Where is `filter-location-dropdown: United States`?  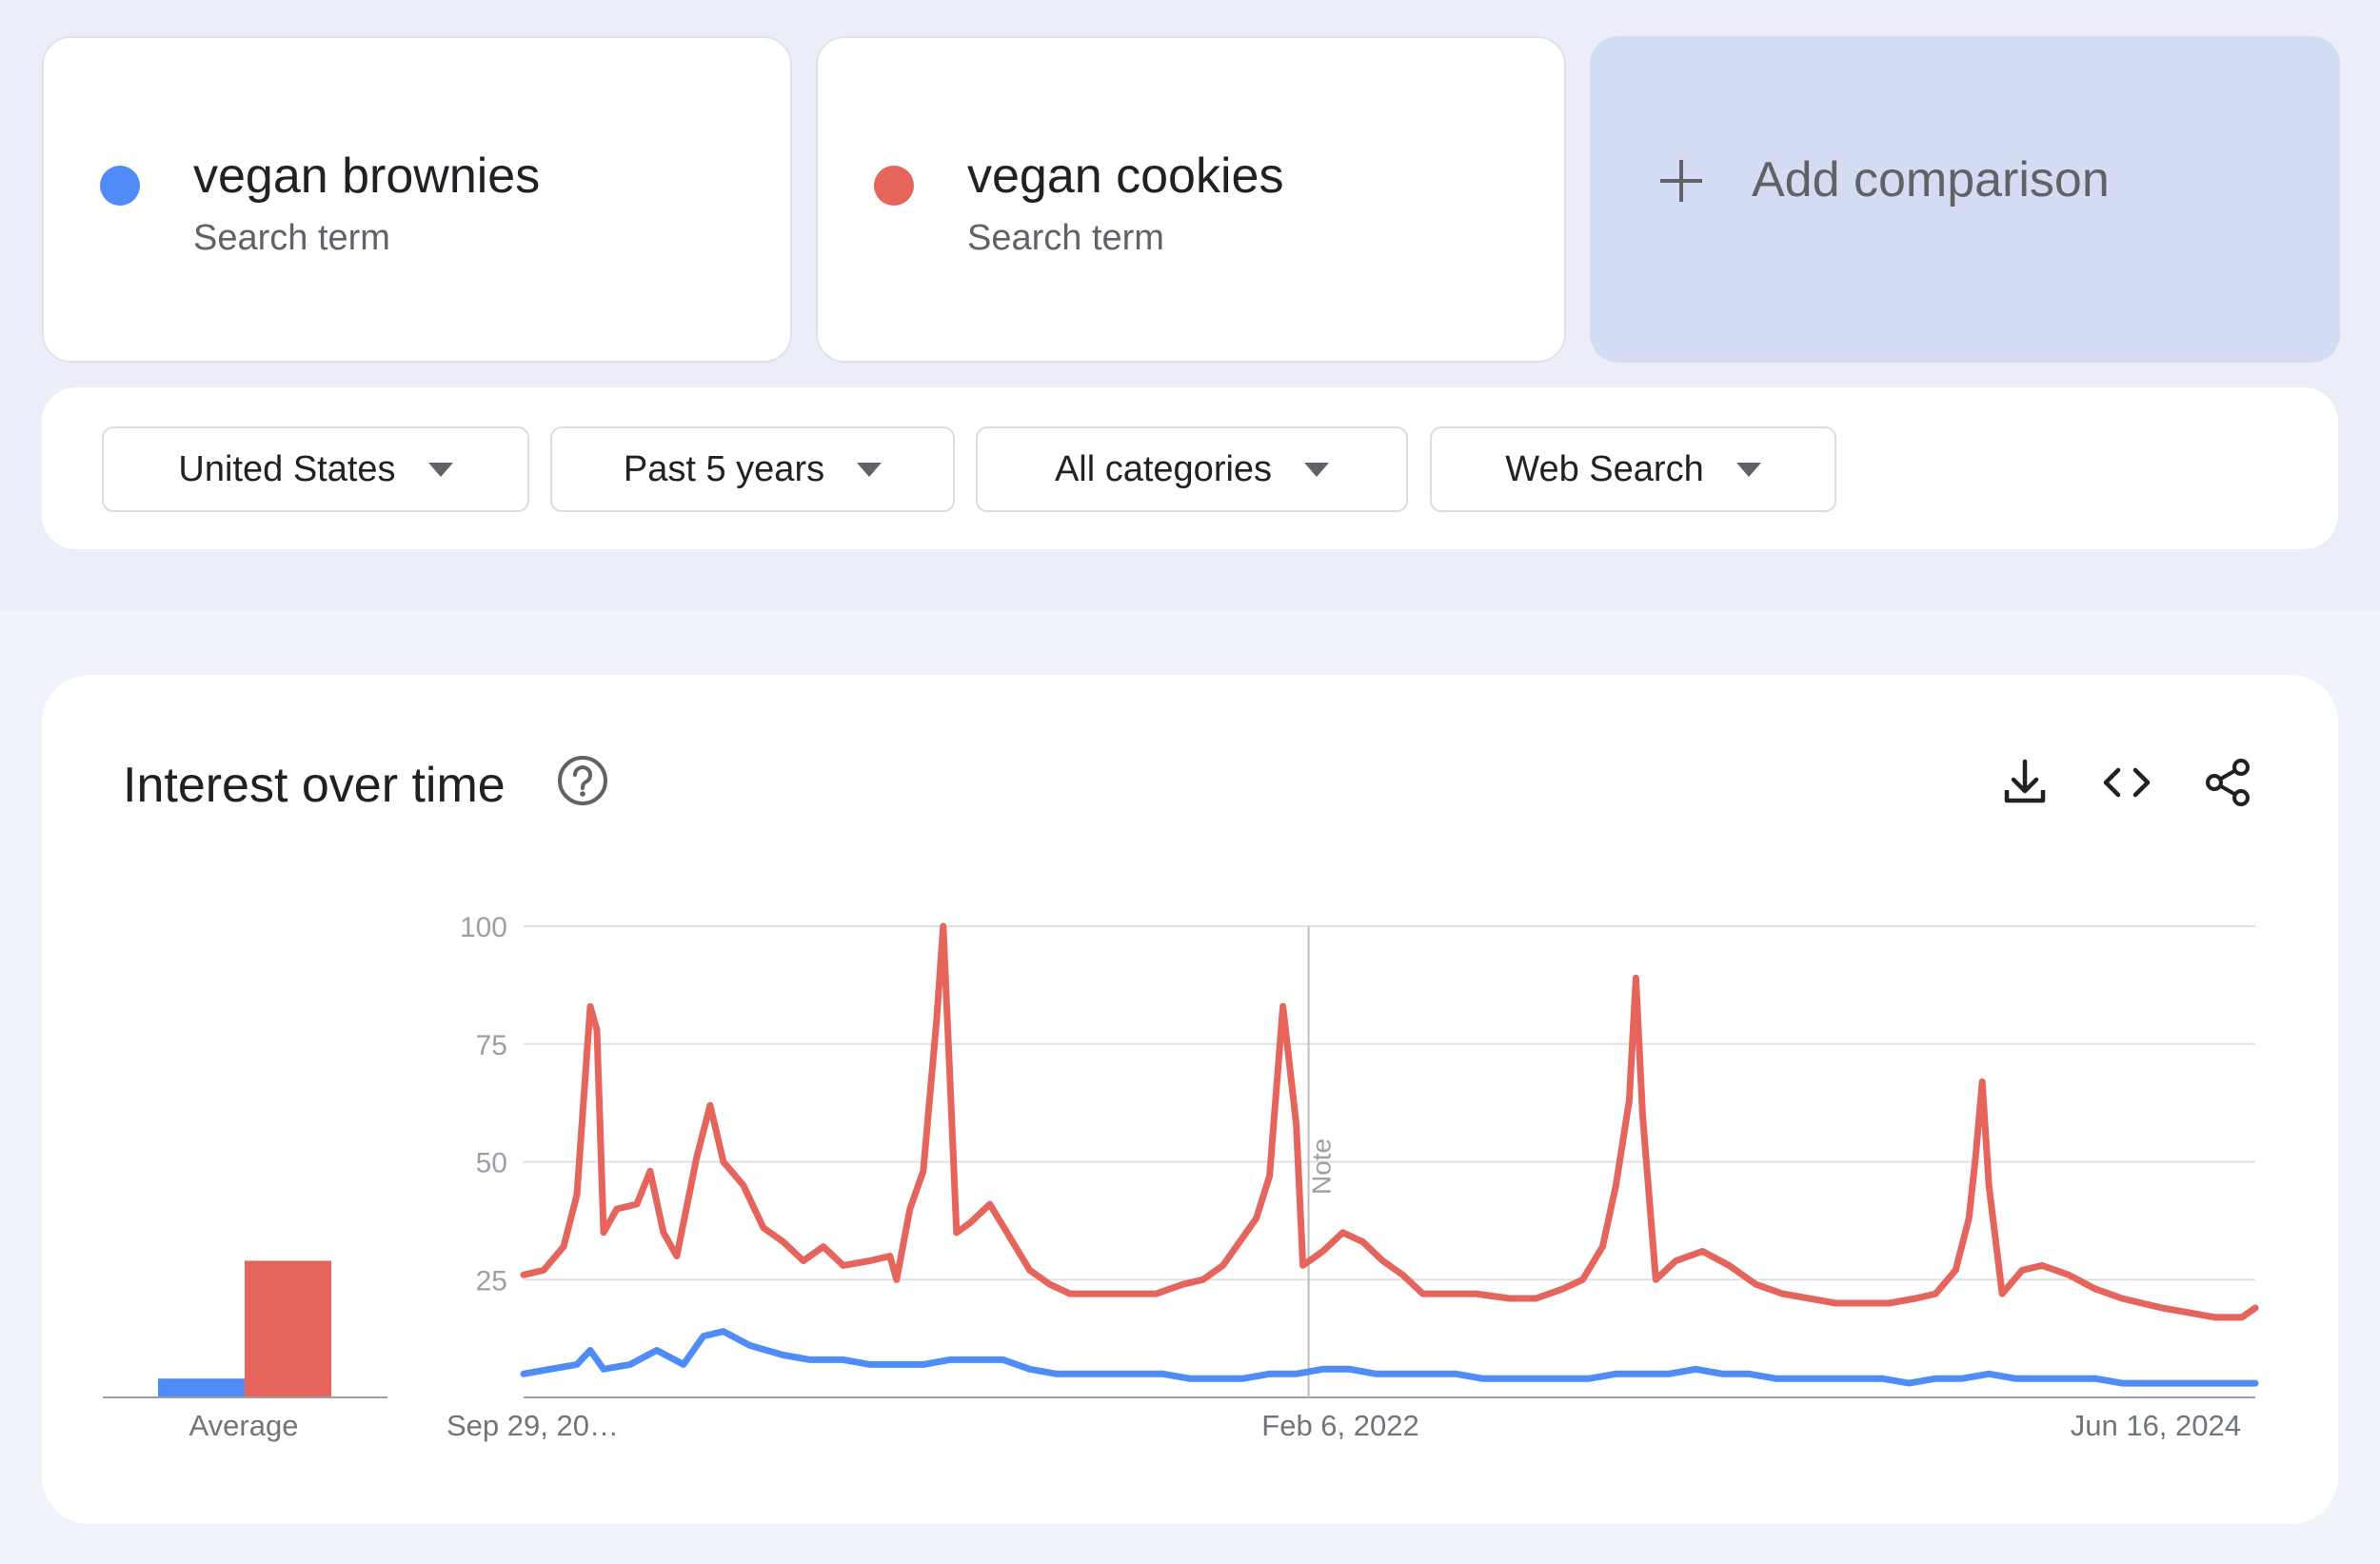
filter-location-dropdown: United States is located at coordinates (315, 469).